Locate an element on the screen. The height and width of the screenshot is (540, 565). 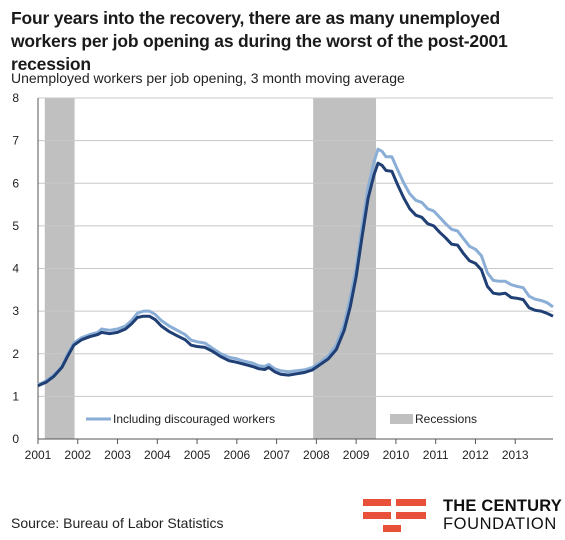
x-tick-label: 2011 is located at coordinates (436, 455).